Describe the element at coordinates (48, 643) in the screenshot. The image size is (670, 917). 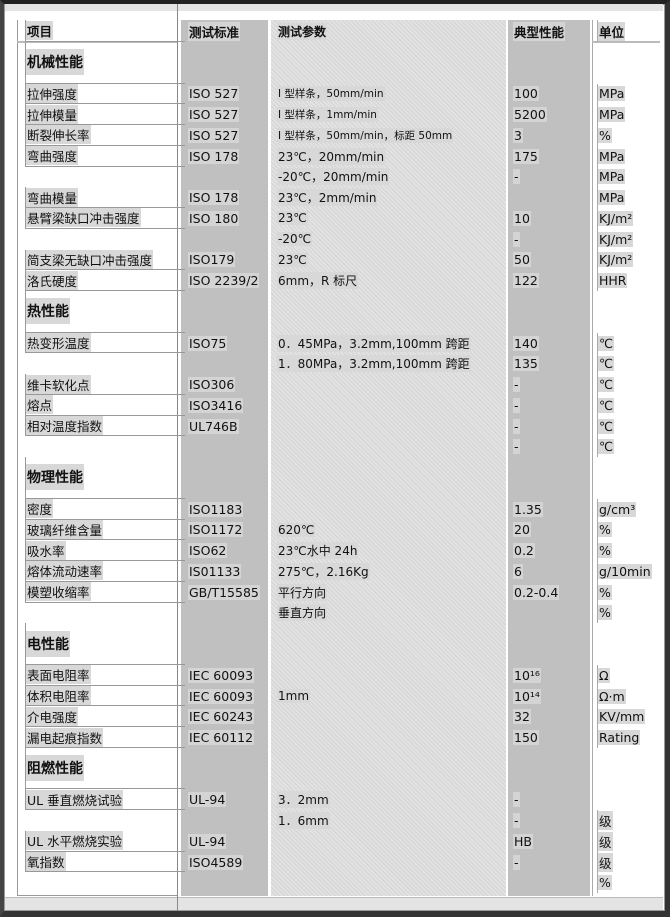
I see `item-text: 电性能` at that location.